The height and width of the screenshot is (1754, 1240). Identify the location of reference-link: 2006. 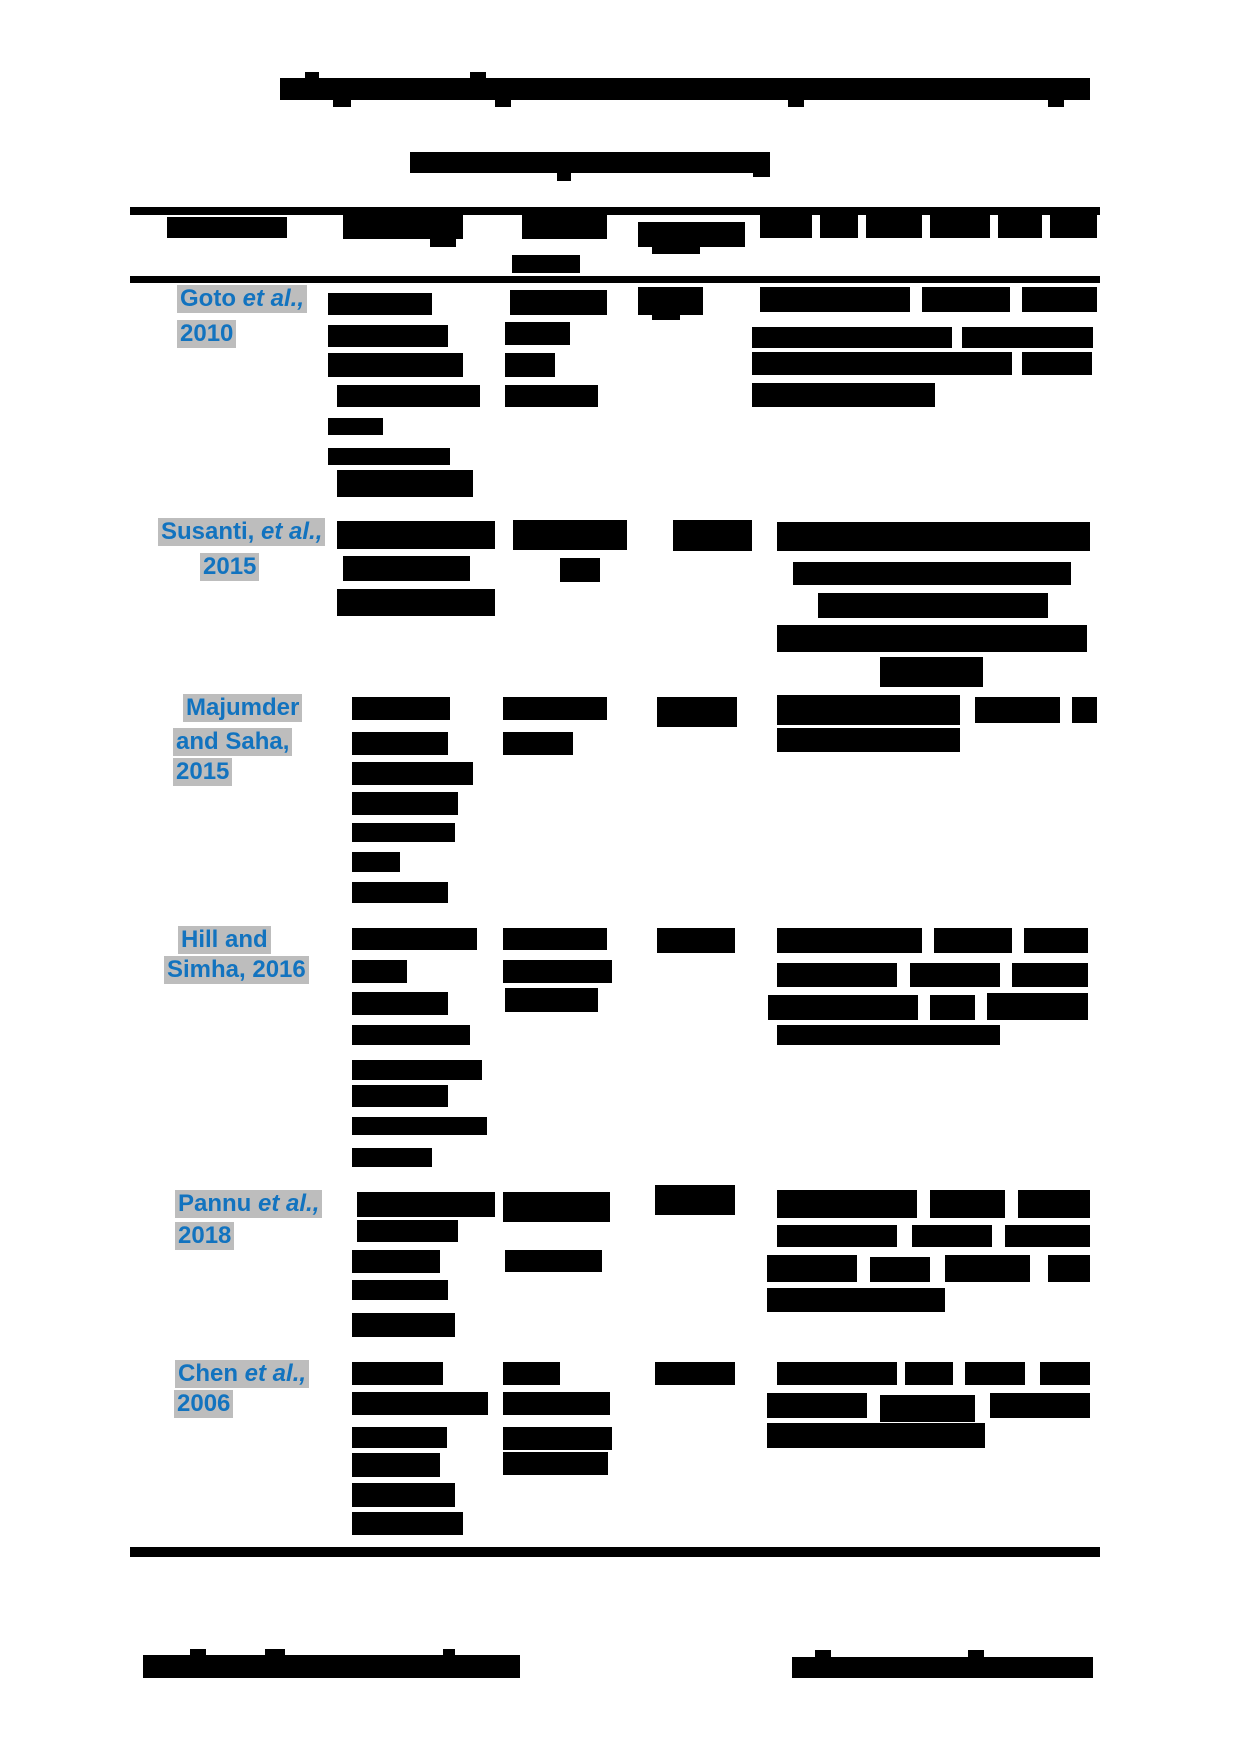
(204, 1404).